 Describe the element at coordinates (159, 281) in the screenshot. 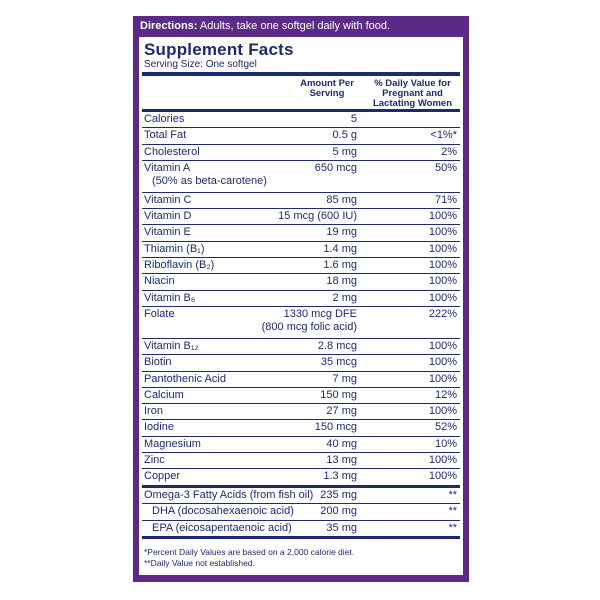

I see `nutrient-name: Niacin` at that location.